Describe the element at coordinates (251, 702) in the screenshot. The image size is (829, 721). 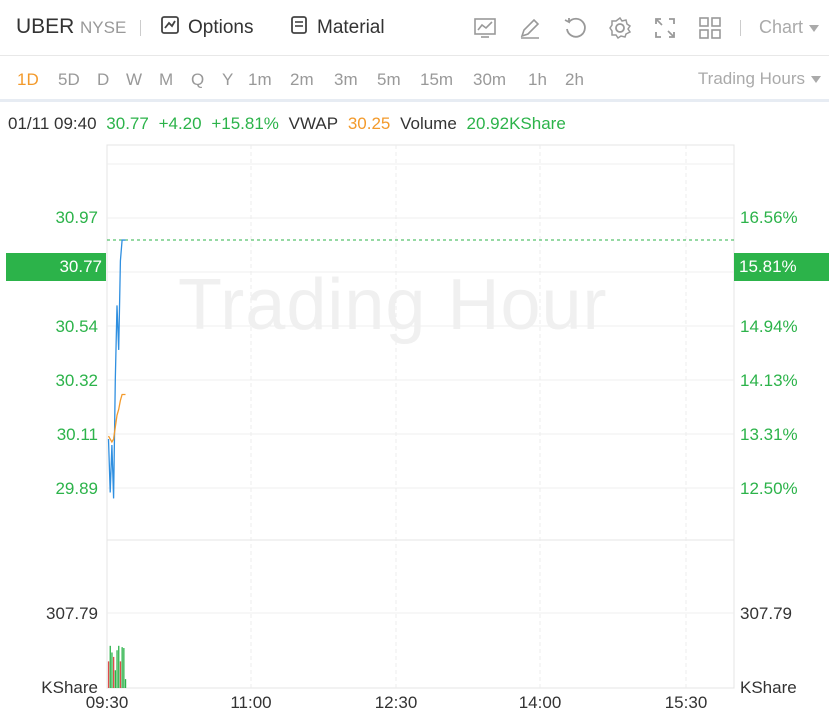
I see `time-axis-label: 11:00` at that location.